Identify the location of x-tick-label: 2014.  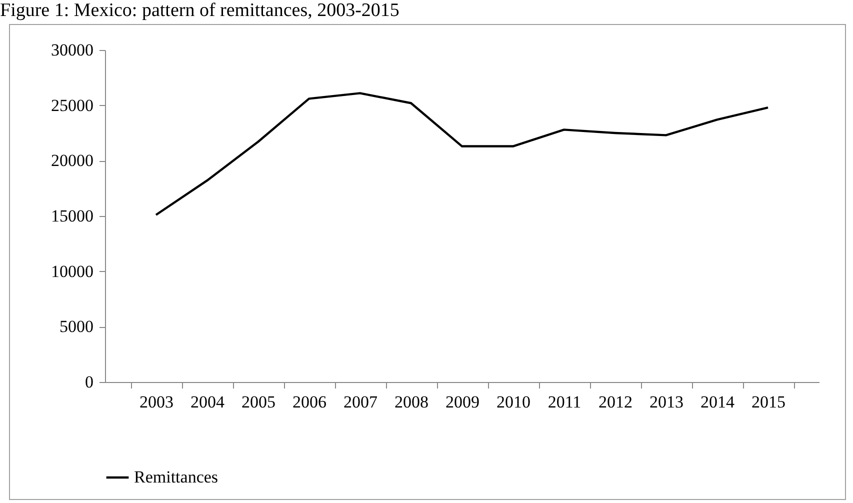
(717, 402).